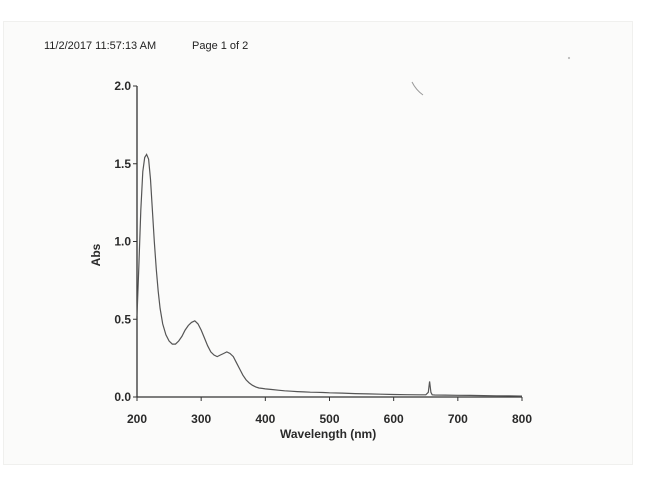 This screenshot has height=496, width=660. What do you see at coordinates (569, 58) in the screenshot?
I see `scan-speck` at bounding box center [569, 58].